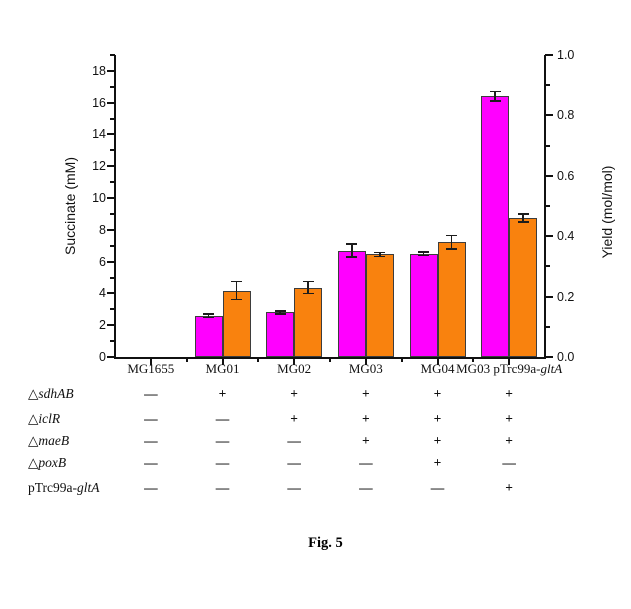 The width and height of the screenshot is (631, 609). Describe the element at coordinates (351, 303) in the screenshot. I see `bar-succinate-MG03` at that location.